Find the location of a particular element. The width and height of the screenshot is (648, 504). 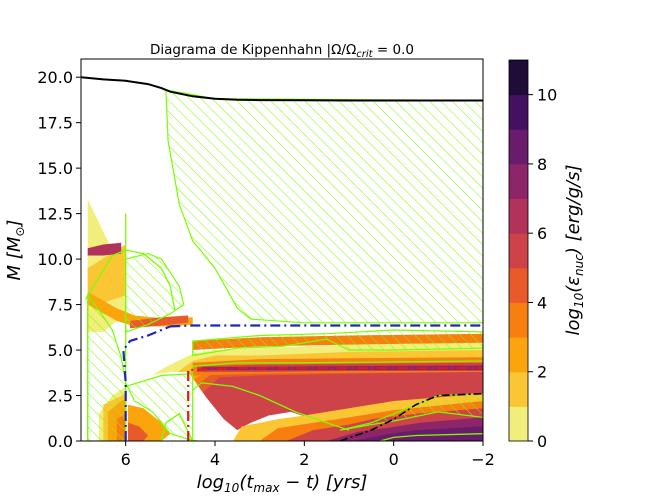

x-tick-label: 2 is located at coordinates (304, 459).